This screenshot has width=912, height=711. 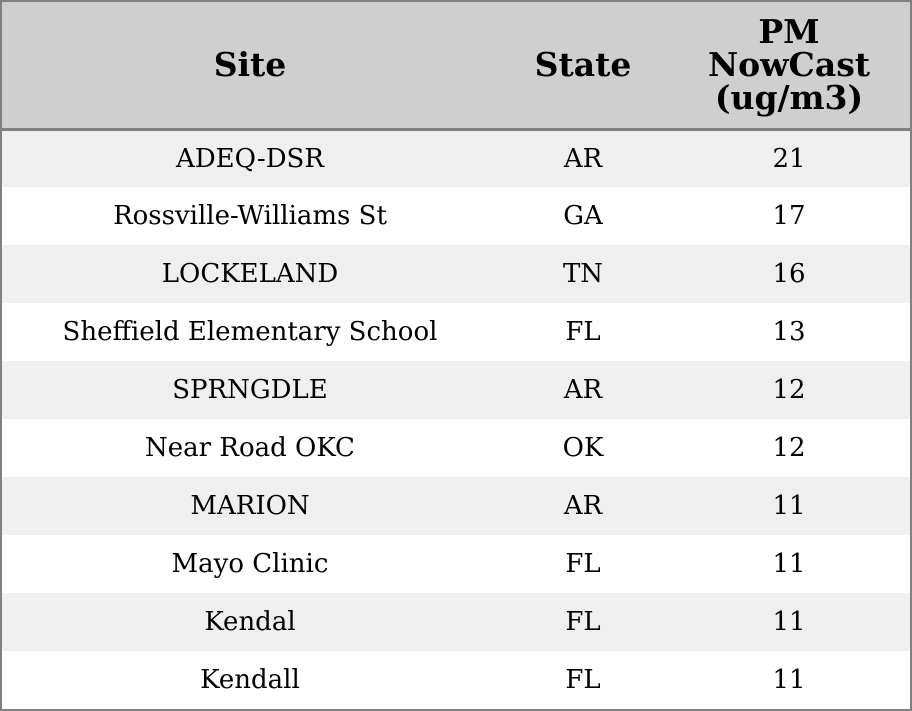 What do you see at coordinates (583, 66) in the screenshot?
I see `header-state: State` at bounding box center [583, 66].